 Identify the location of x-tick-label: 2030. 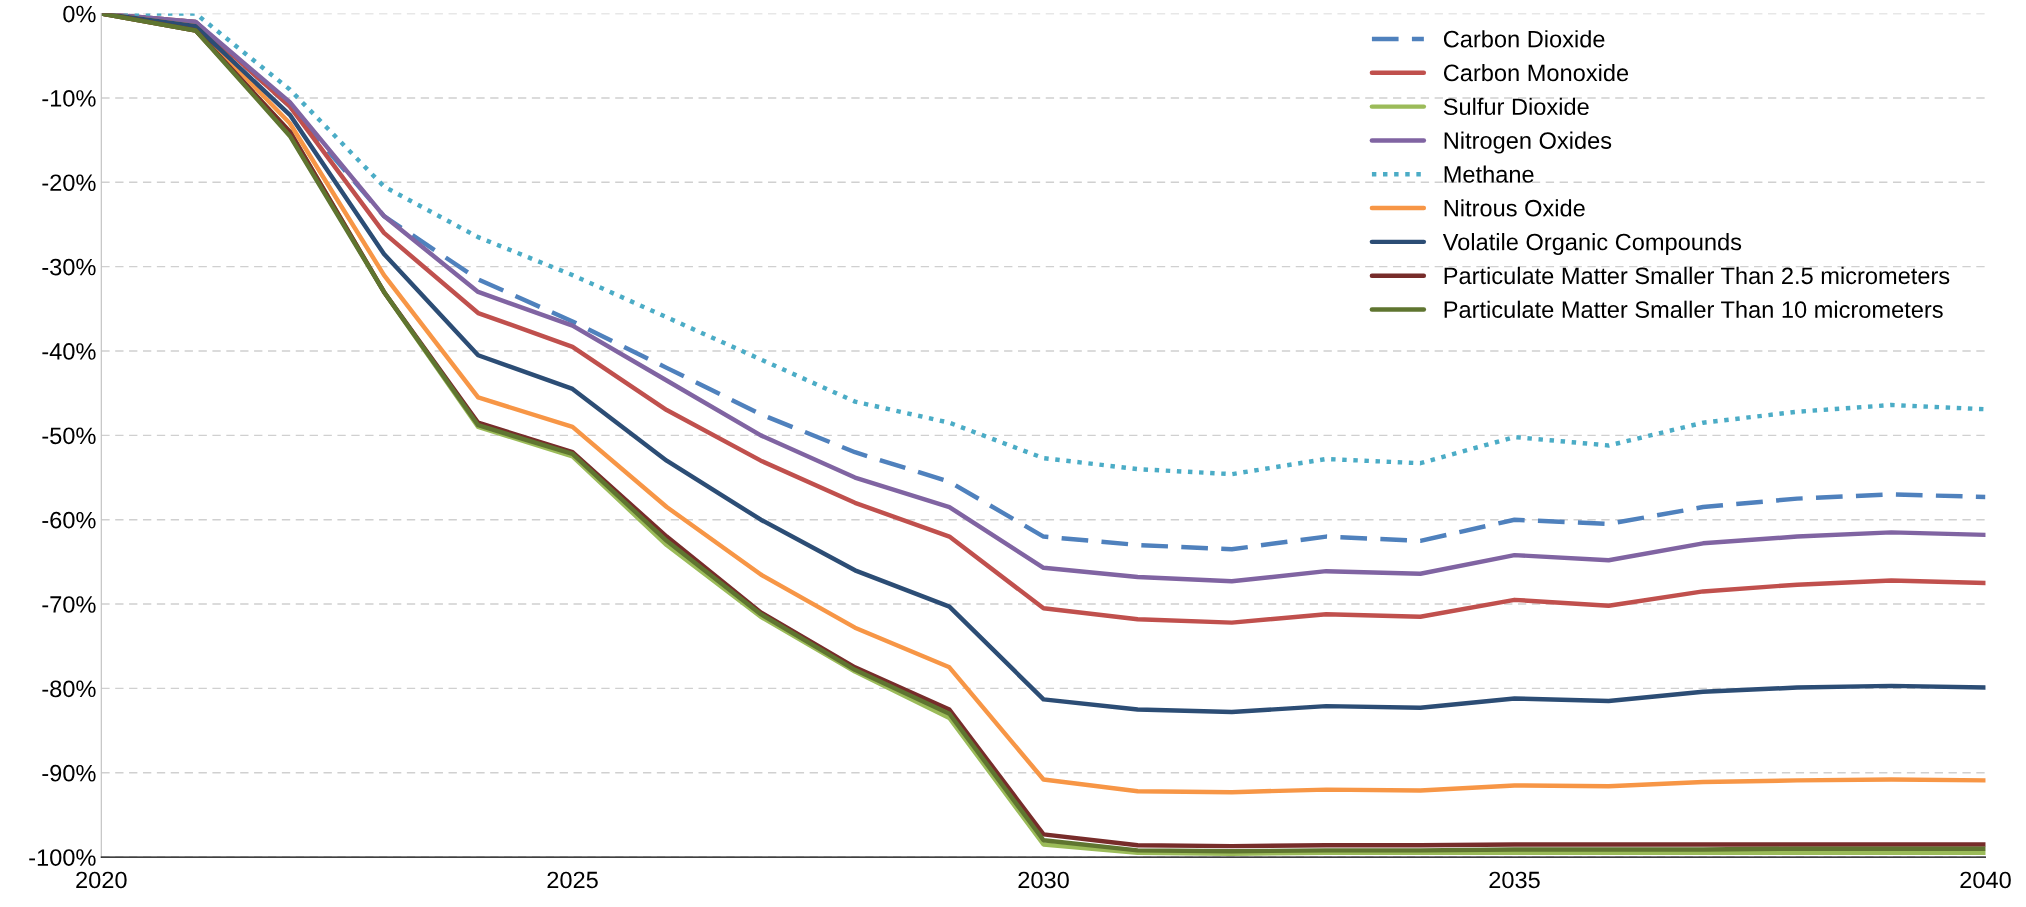
(1043, 880).